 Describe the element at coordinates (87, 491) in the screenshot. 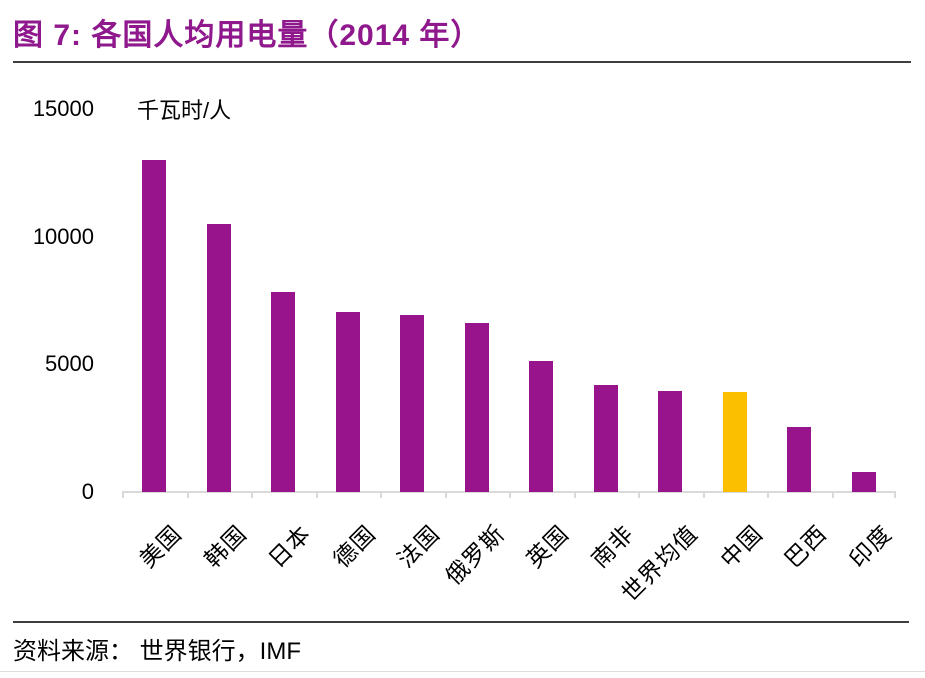

I see `y-tick-label: 0` at that location.